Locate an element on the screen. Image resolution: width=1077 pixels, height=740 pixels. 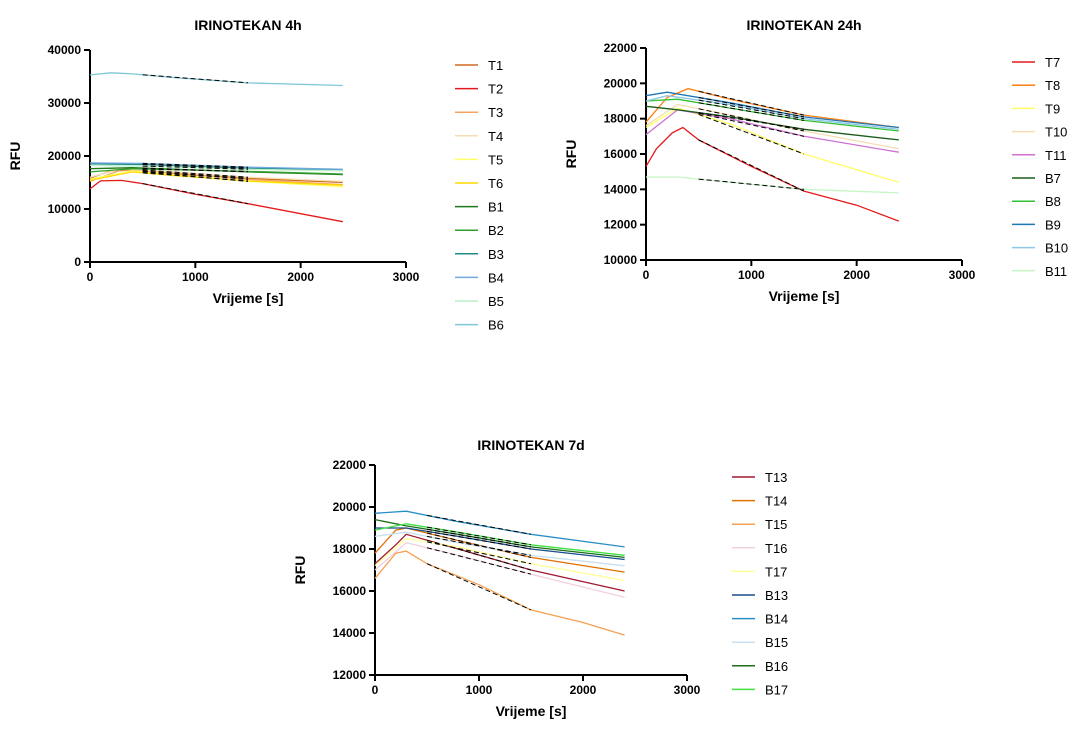
legend-label-b1: B1 is located at coordinates (496, 207).